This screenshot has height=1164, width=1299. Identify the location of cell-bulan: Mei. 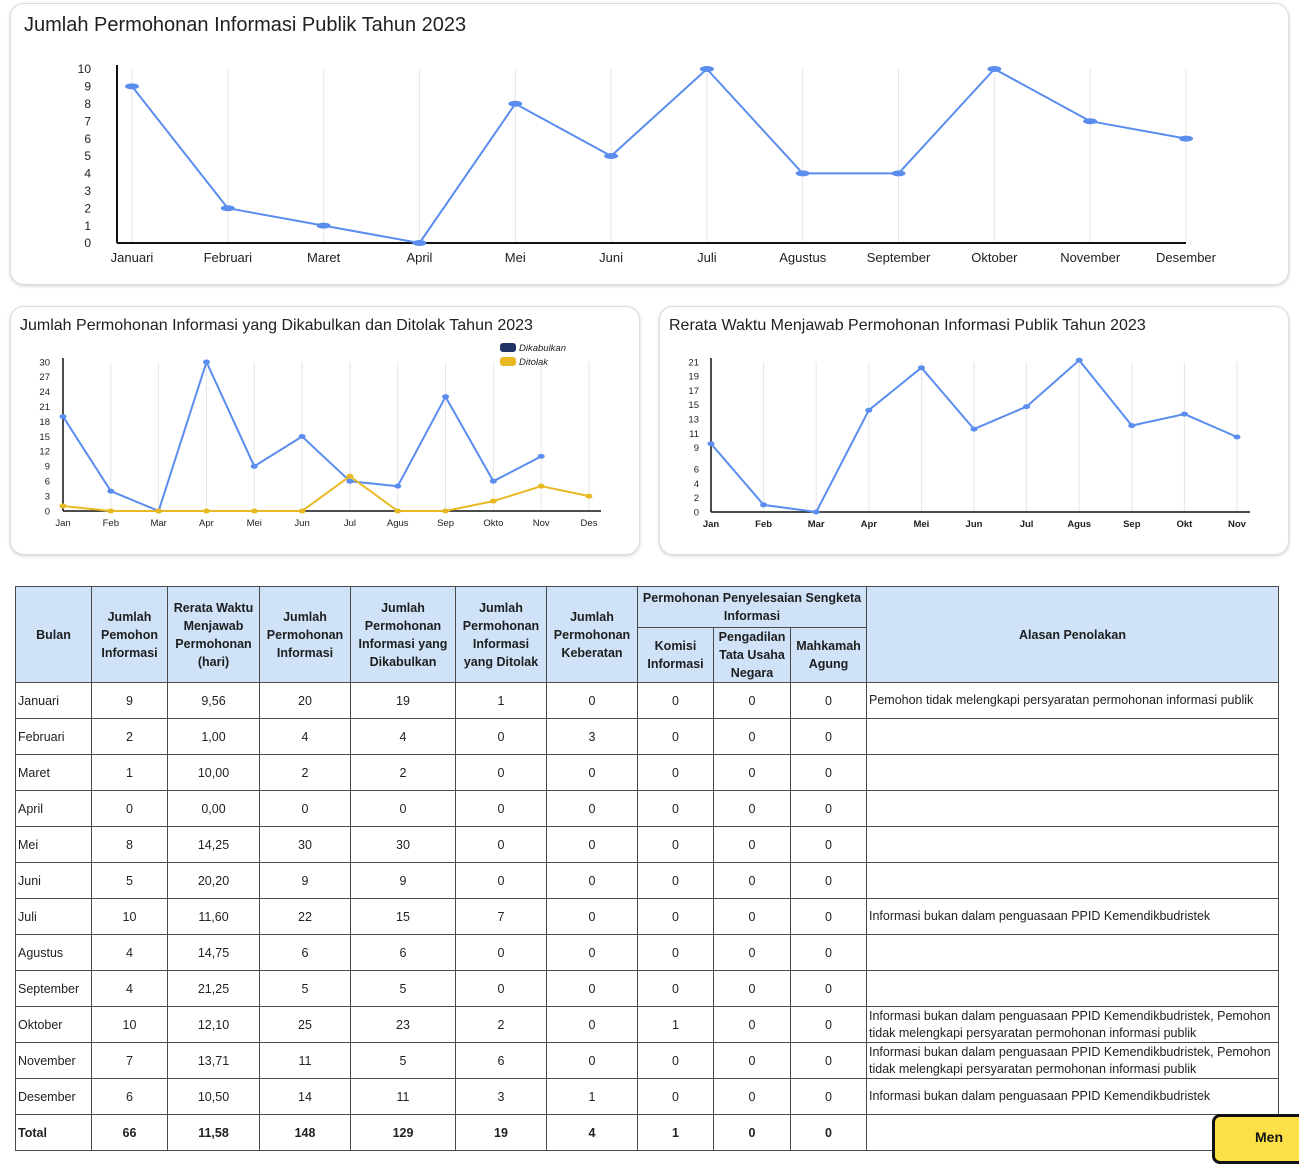
(53, 844).